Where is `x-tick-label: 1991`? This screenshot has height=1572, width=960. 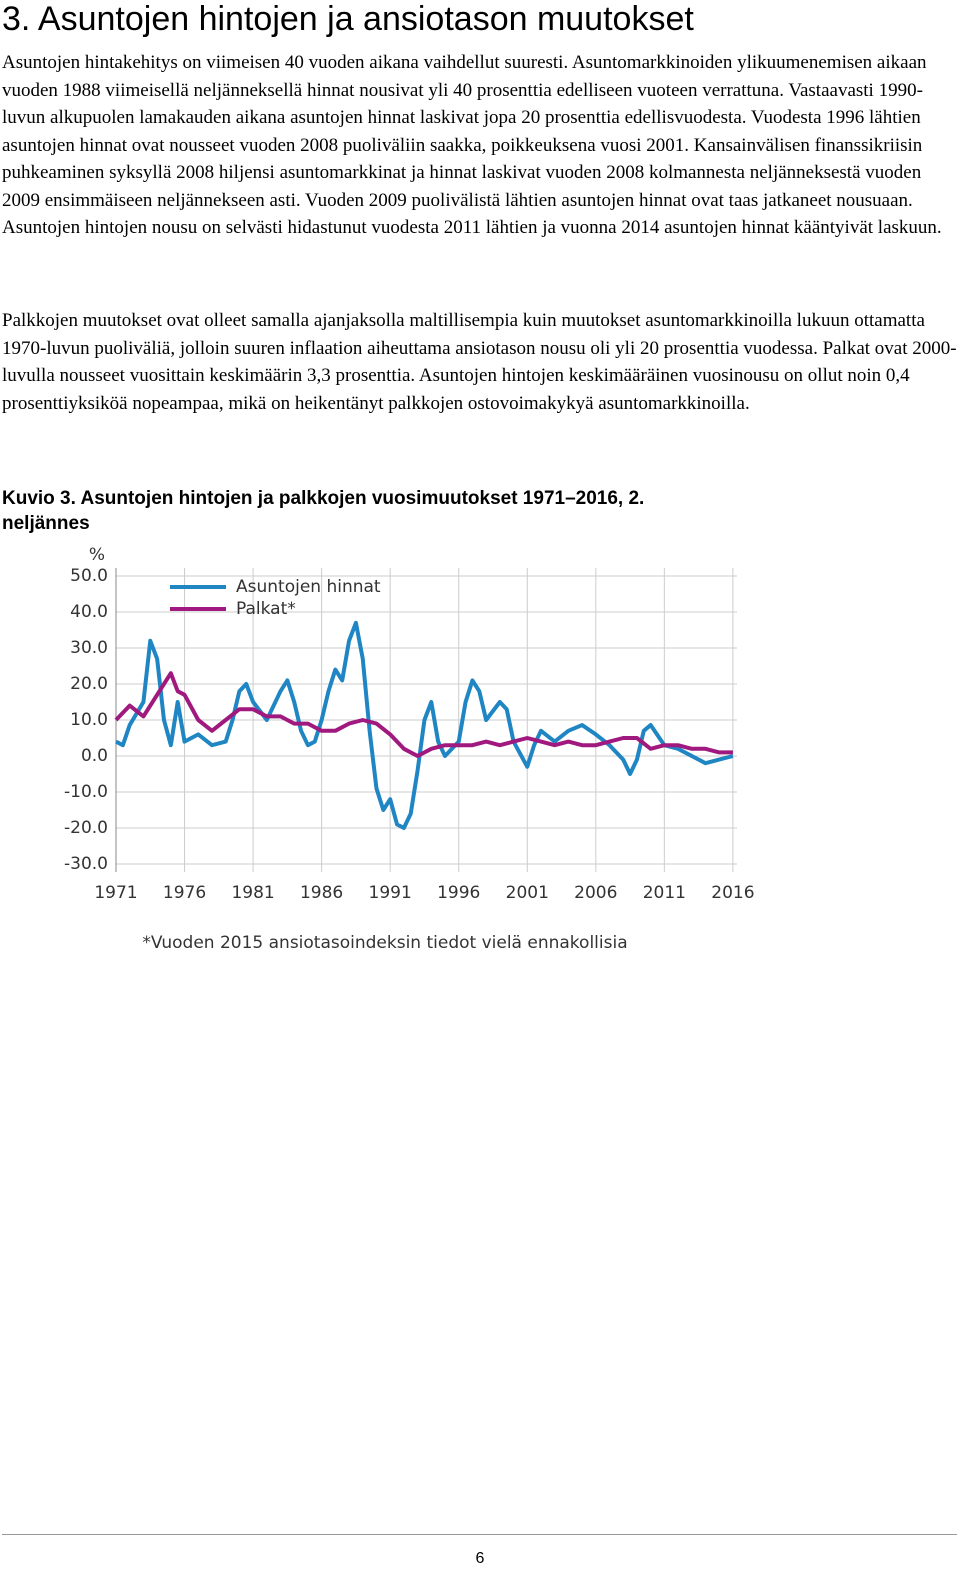
x-tick-label: 1991 is located at coordinates (390, 893).